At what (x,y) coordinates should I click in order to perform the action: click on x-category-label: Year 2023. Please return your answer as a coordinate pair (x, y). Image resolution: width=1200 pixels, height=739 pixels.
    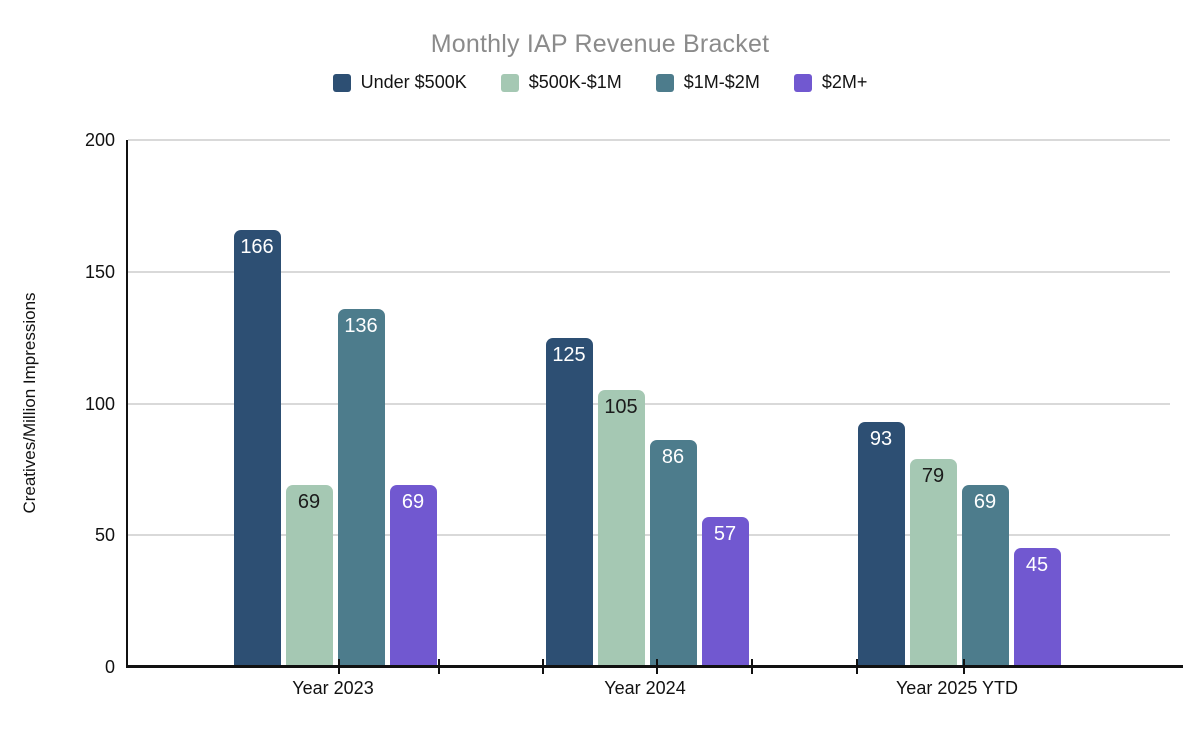
    Looking at the image, I should click on (333, 688).